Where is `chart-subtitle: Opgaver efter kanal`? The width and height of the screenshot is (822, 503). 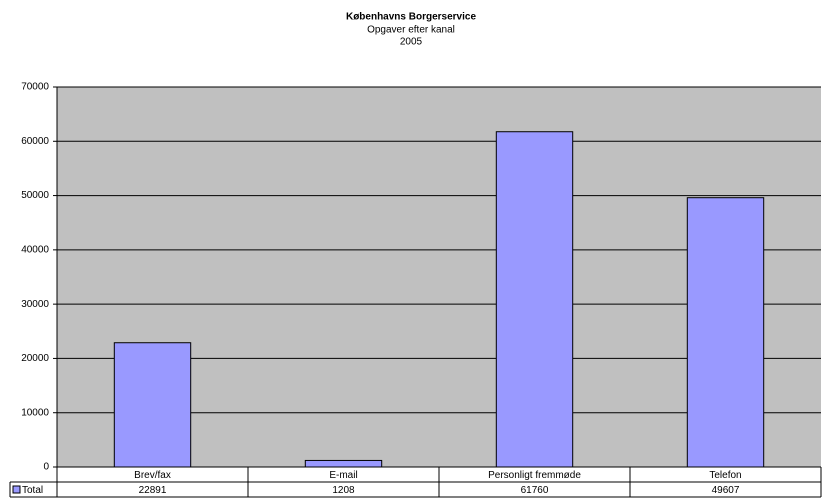 chart-subtitle: Opgaver efter kanal is located at coordinates (411, 30).